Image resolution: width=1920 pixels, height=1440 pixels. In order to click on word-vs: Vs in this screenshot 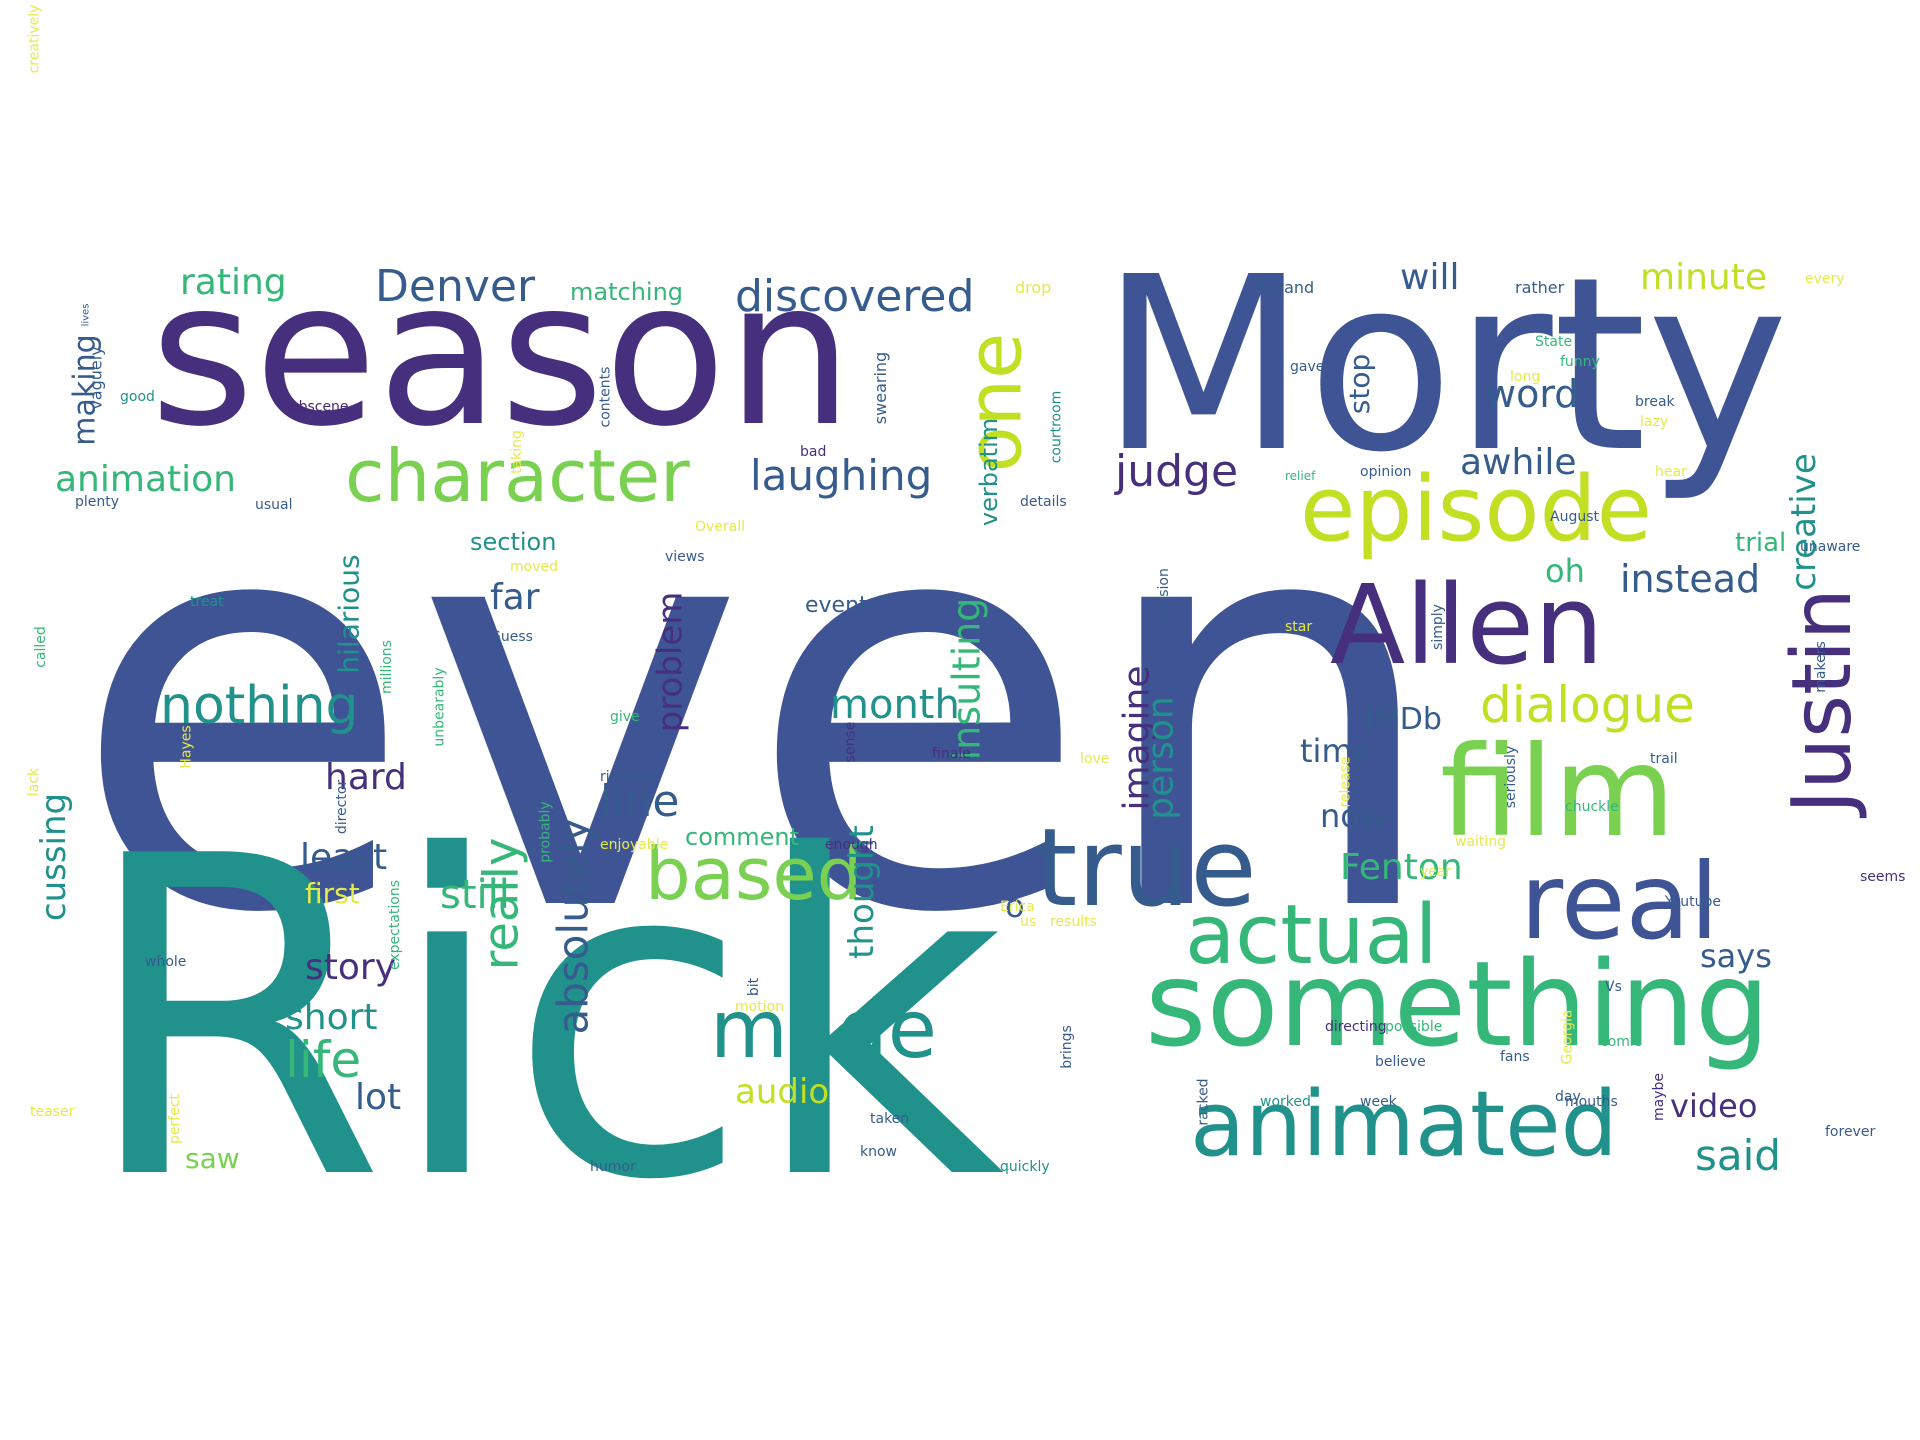, I will do `click(1613, 987)`.